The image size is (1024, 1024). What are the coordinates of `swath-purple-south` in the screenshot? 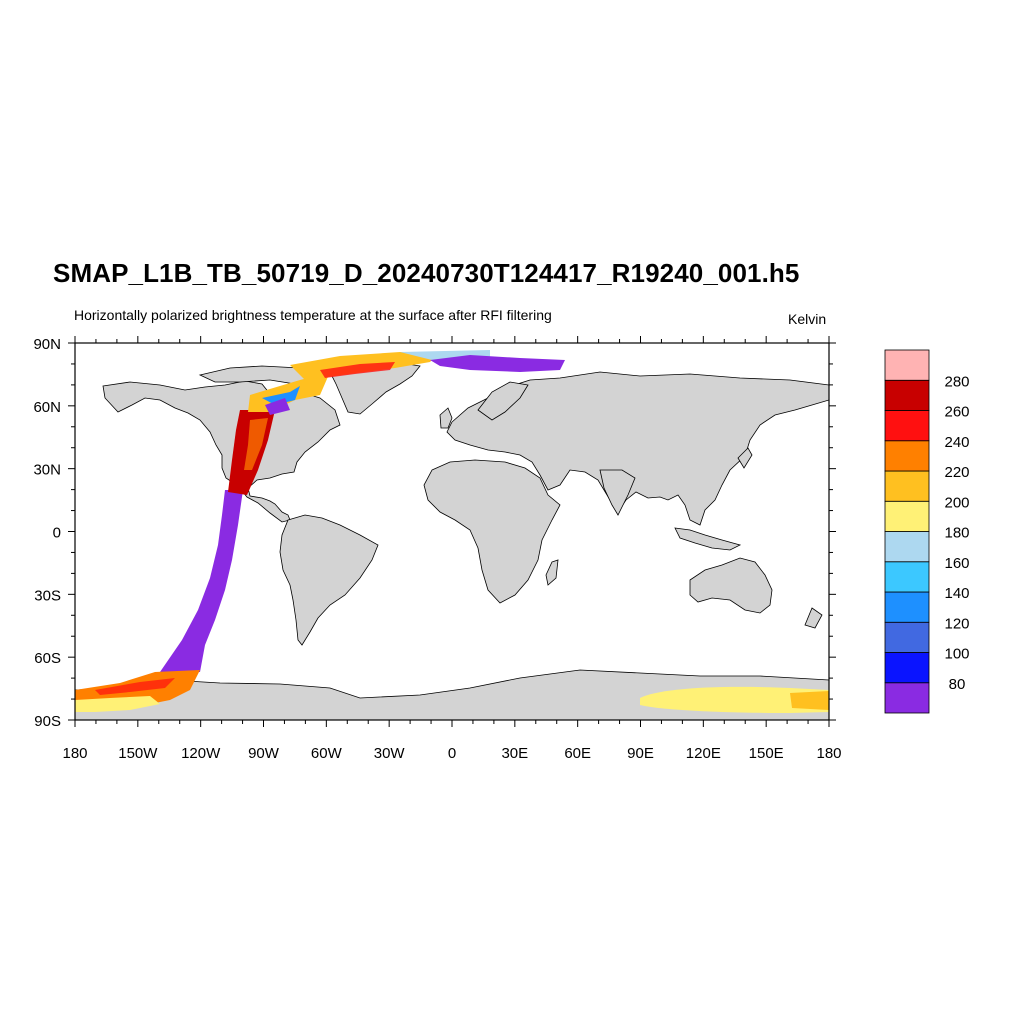 It's located at (201, 581).